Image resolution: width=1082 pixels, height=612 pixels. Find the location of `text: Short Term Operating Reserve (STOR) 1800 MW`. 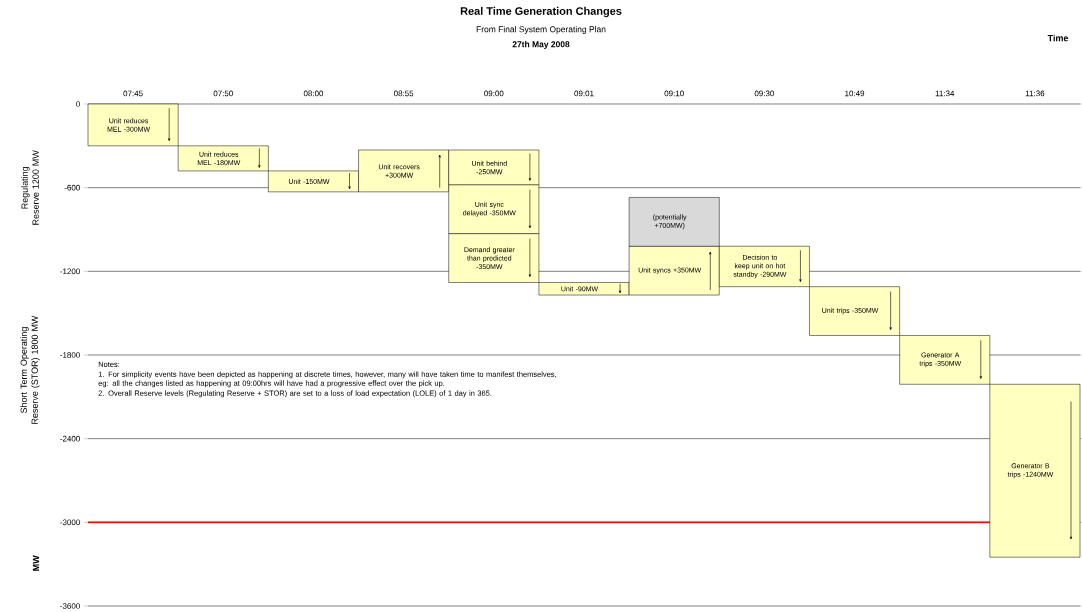

text: Short Term Operating Reserve (STOR) 1800 MW is located at coordinates (30, 369).